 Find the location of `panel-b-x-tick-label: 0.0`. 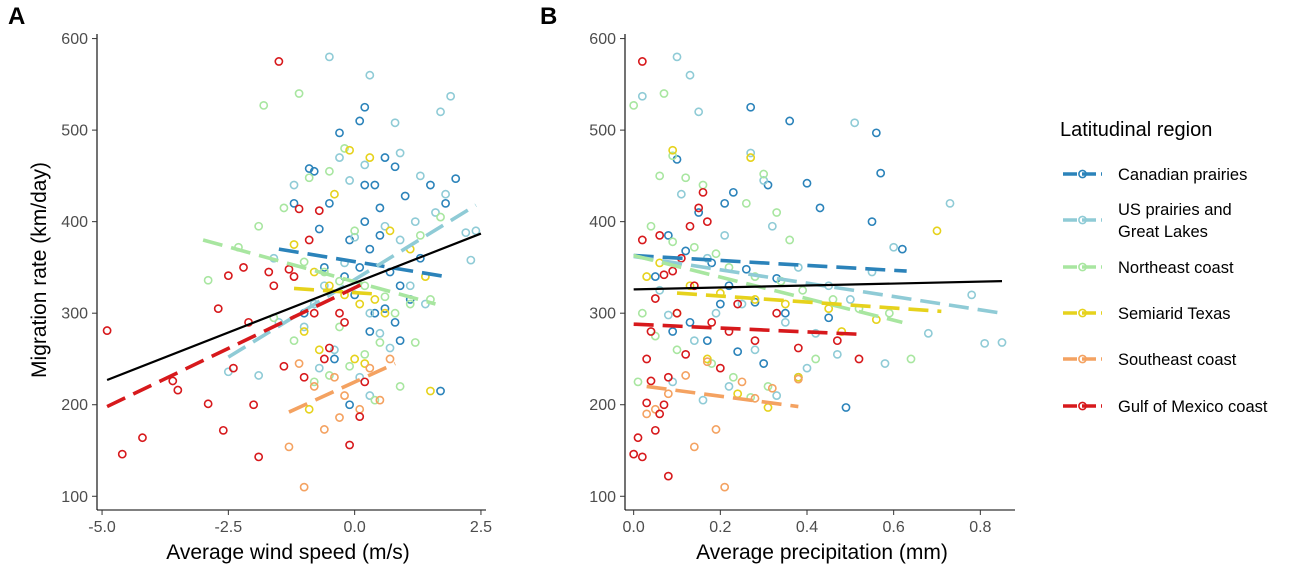

panel-b-x-tick-label: 0.0 is located at coordinates (634, 527).